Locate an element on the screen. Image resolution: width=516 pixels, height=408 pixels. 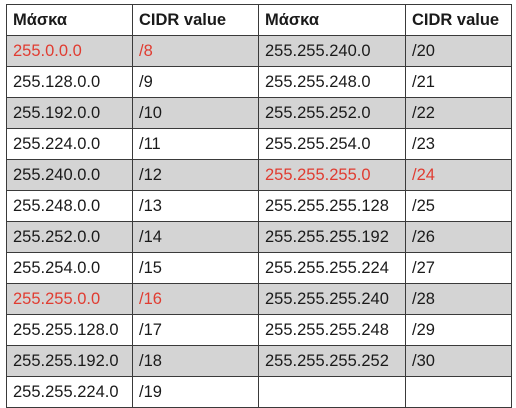
table-row: 255.254.0.0 /15 255.255.255.224 /27 is located at coordinates (259, 268).